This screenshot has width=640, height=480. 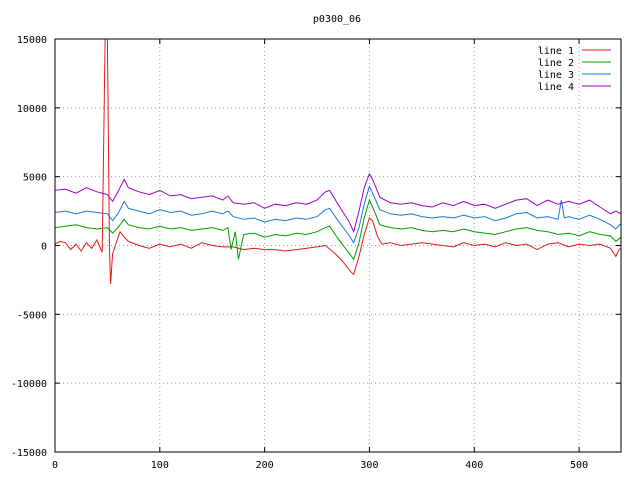 I want to click on legend-label-3: line 3, so click(x=556, y=75).